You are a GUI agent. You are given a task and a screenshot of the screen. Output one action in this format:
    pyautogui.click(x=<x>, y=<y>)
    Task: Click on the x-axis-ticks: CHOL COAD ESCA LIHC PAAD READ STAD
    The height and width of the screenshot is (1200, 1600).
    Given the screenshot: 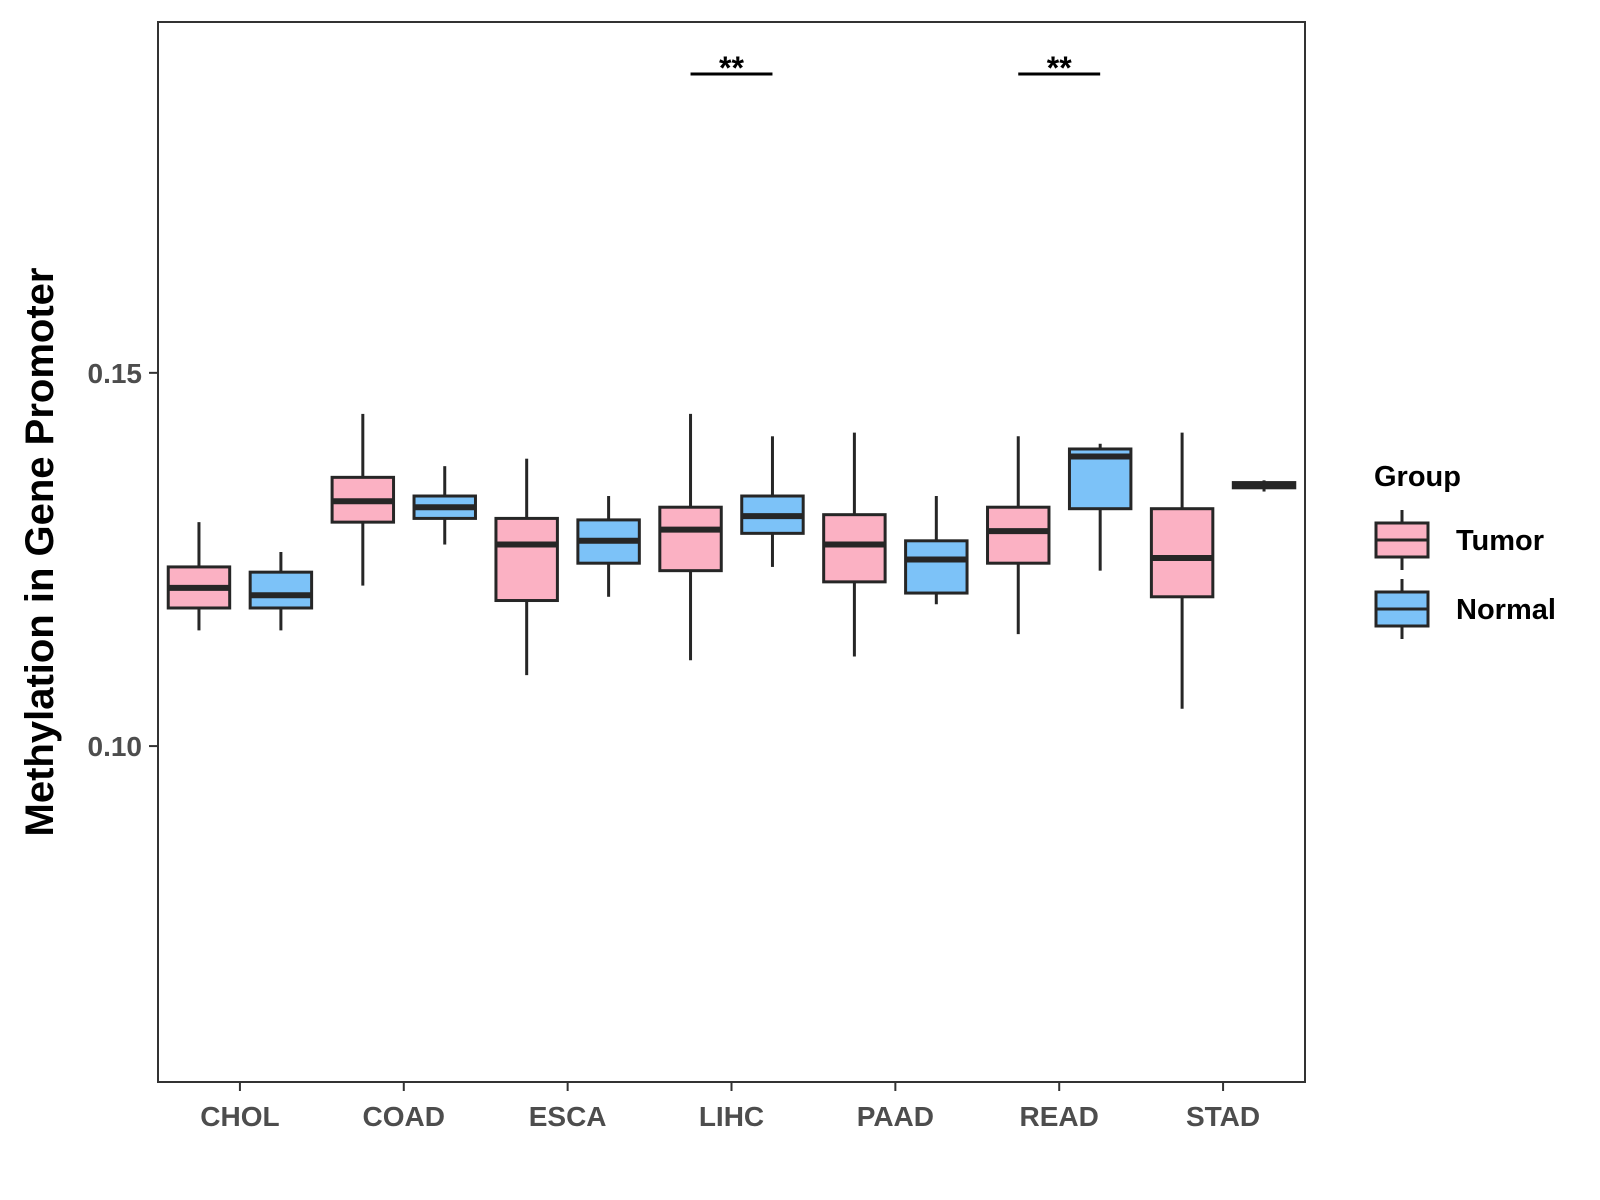 What is the action you would take?
    pyautogui.click(x=730, y=1107)
    